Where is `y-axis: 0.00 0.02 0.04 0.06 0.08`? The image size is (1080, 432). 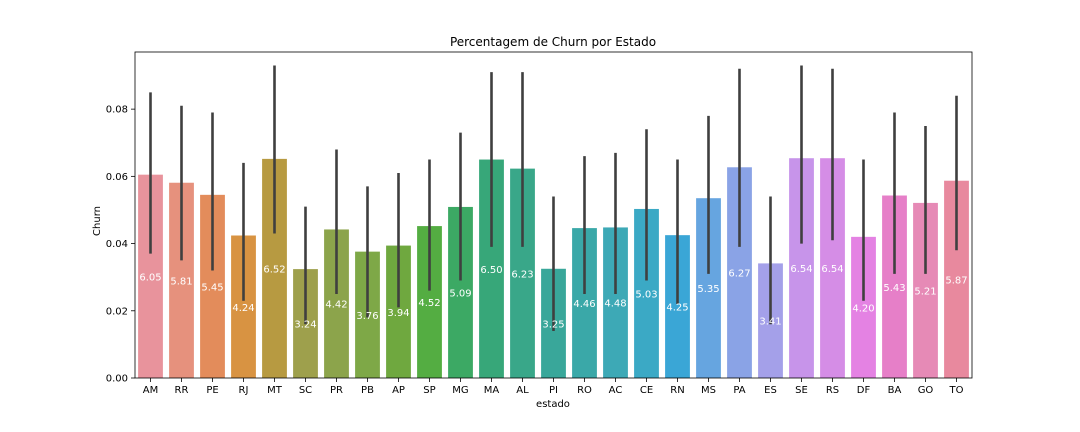 y-axis: 0.00 0.02 0.04 0.06 0.08 is located at coordinates (120, 245).